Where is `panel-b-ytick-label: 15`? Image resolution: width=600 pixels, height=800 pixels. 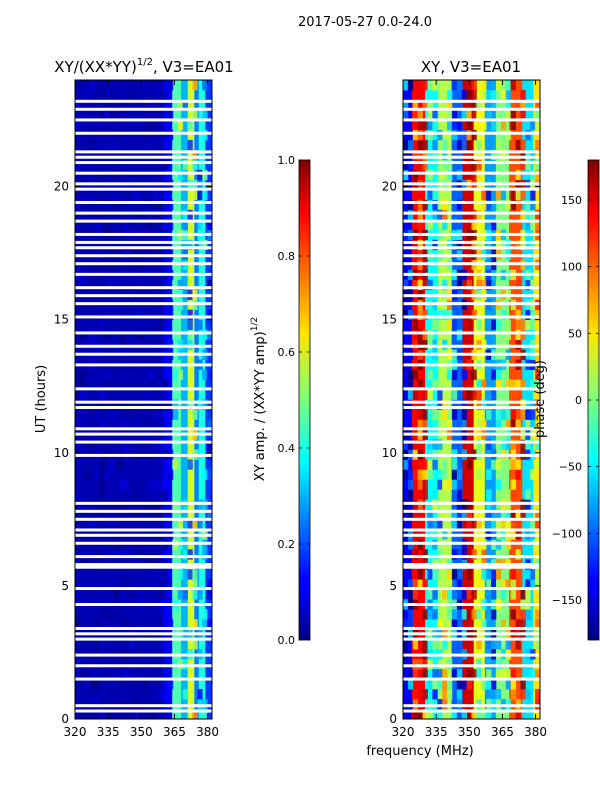
panel-b-ytick-label: 15 is located at coordinates (389, 320).